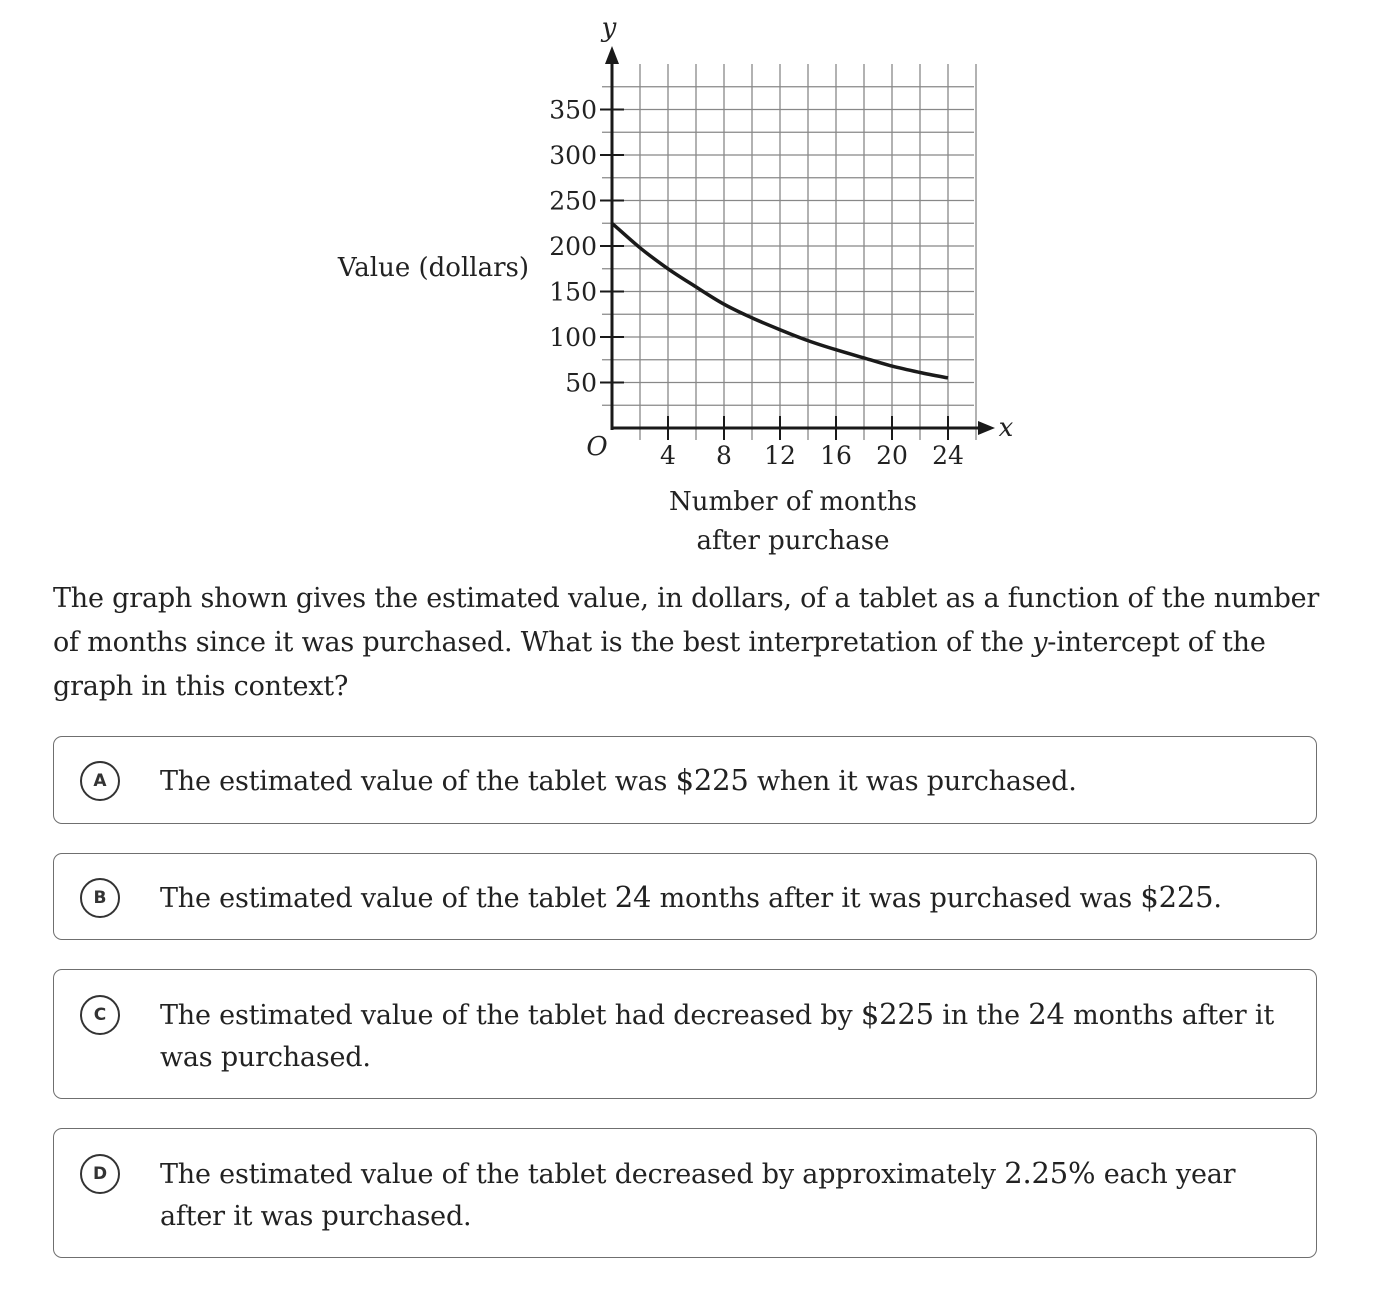 Image resolution: width=1394 pixels, height=1303 pixels. Describe the element at coordinates (573, 292) in the screenshot. I see `y-tick-label-150: 150` at that location.